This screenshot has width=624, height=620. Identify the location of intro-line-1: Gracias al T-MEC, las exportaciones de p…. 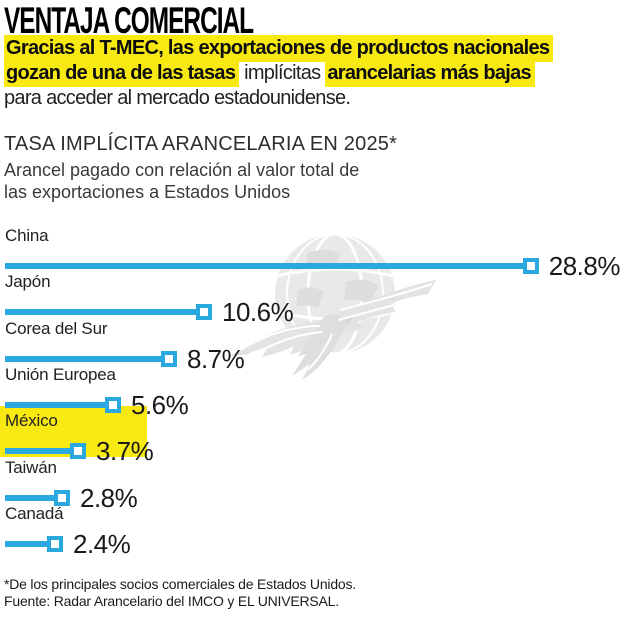
(279, 48).